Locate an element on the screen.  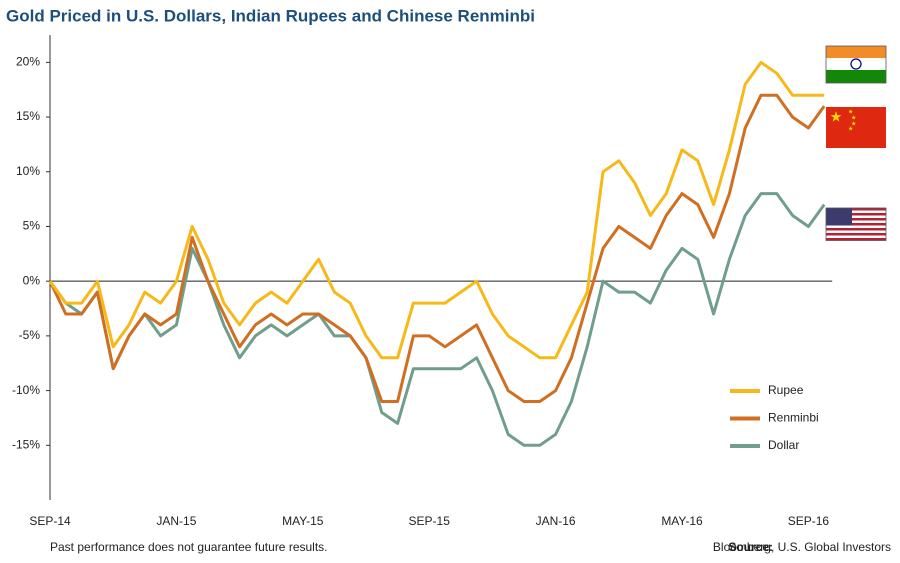
x-tick-label: JAN-15 is located at coordinates (176, 521).